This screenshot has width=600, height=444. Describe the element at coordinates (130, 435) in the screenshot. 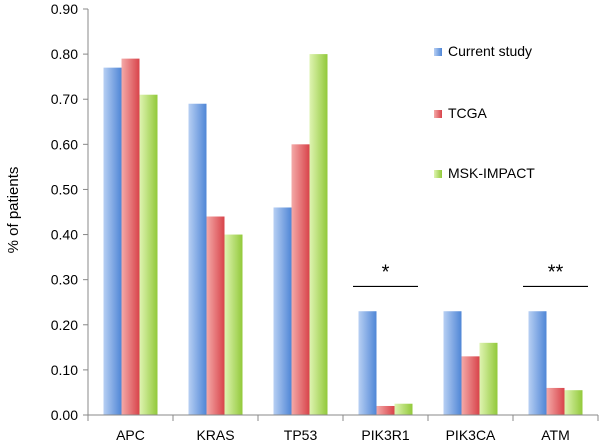

I see `x-tick-label: APC` at that location.